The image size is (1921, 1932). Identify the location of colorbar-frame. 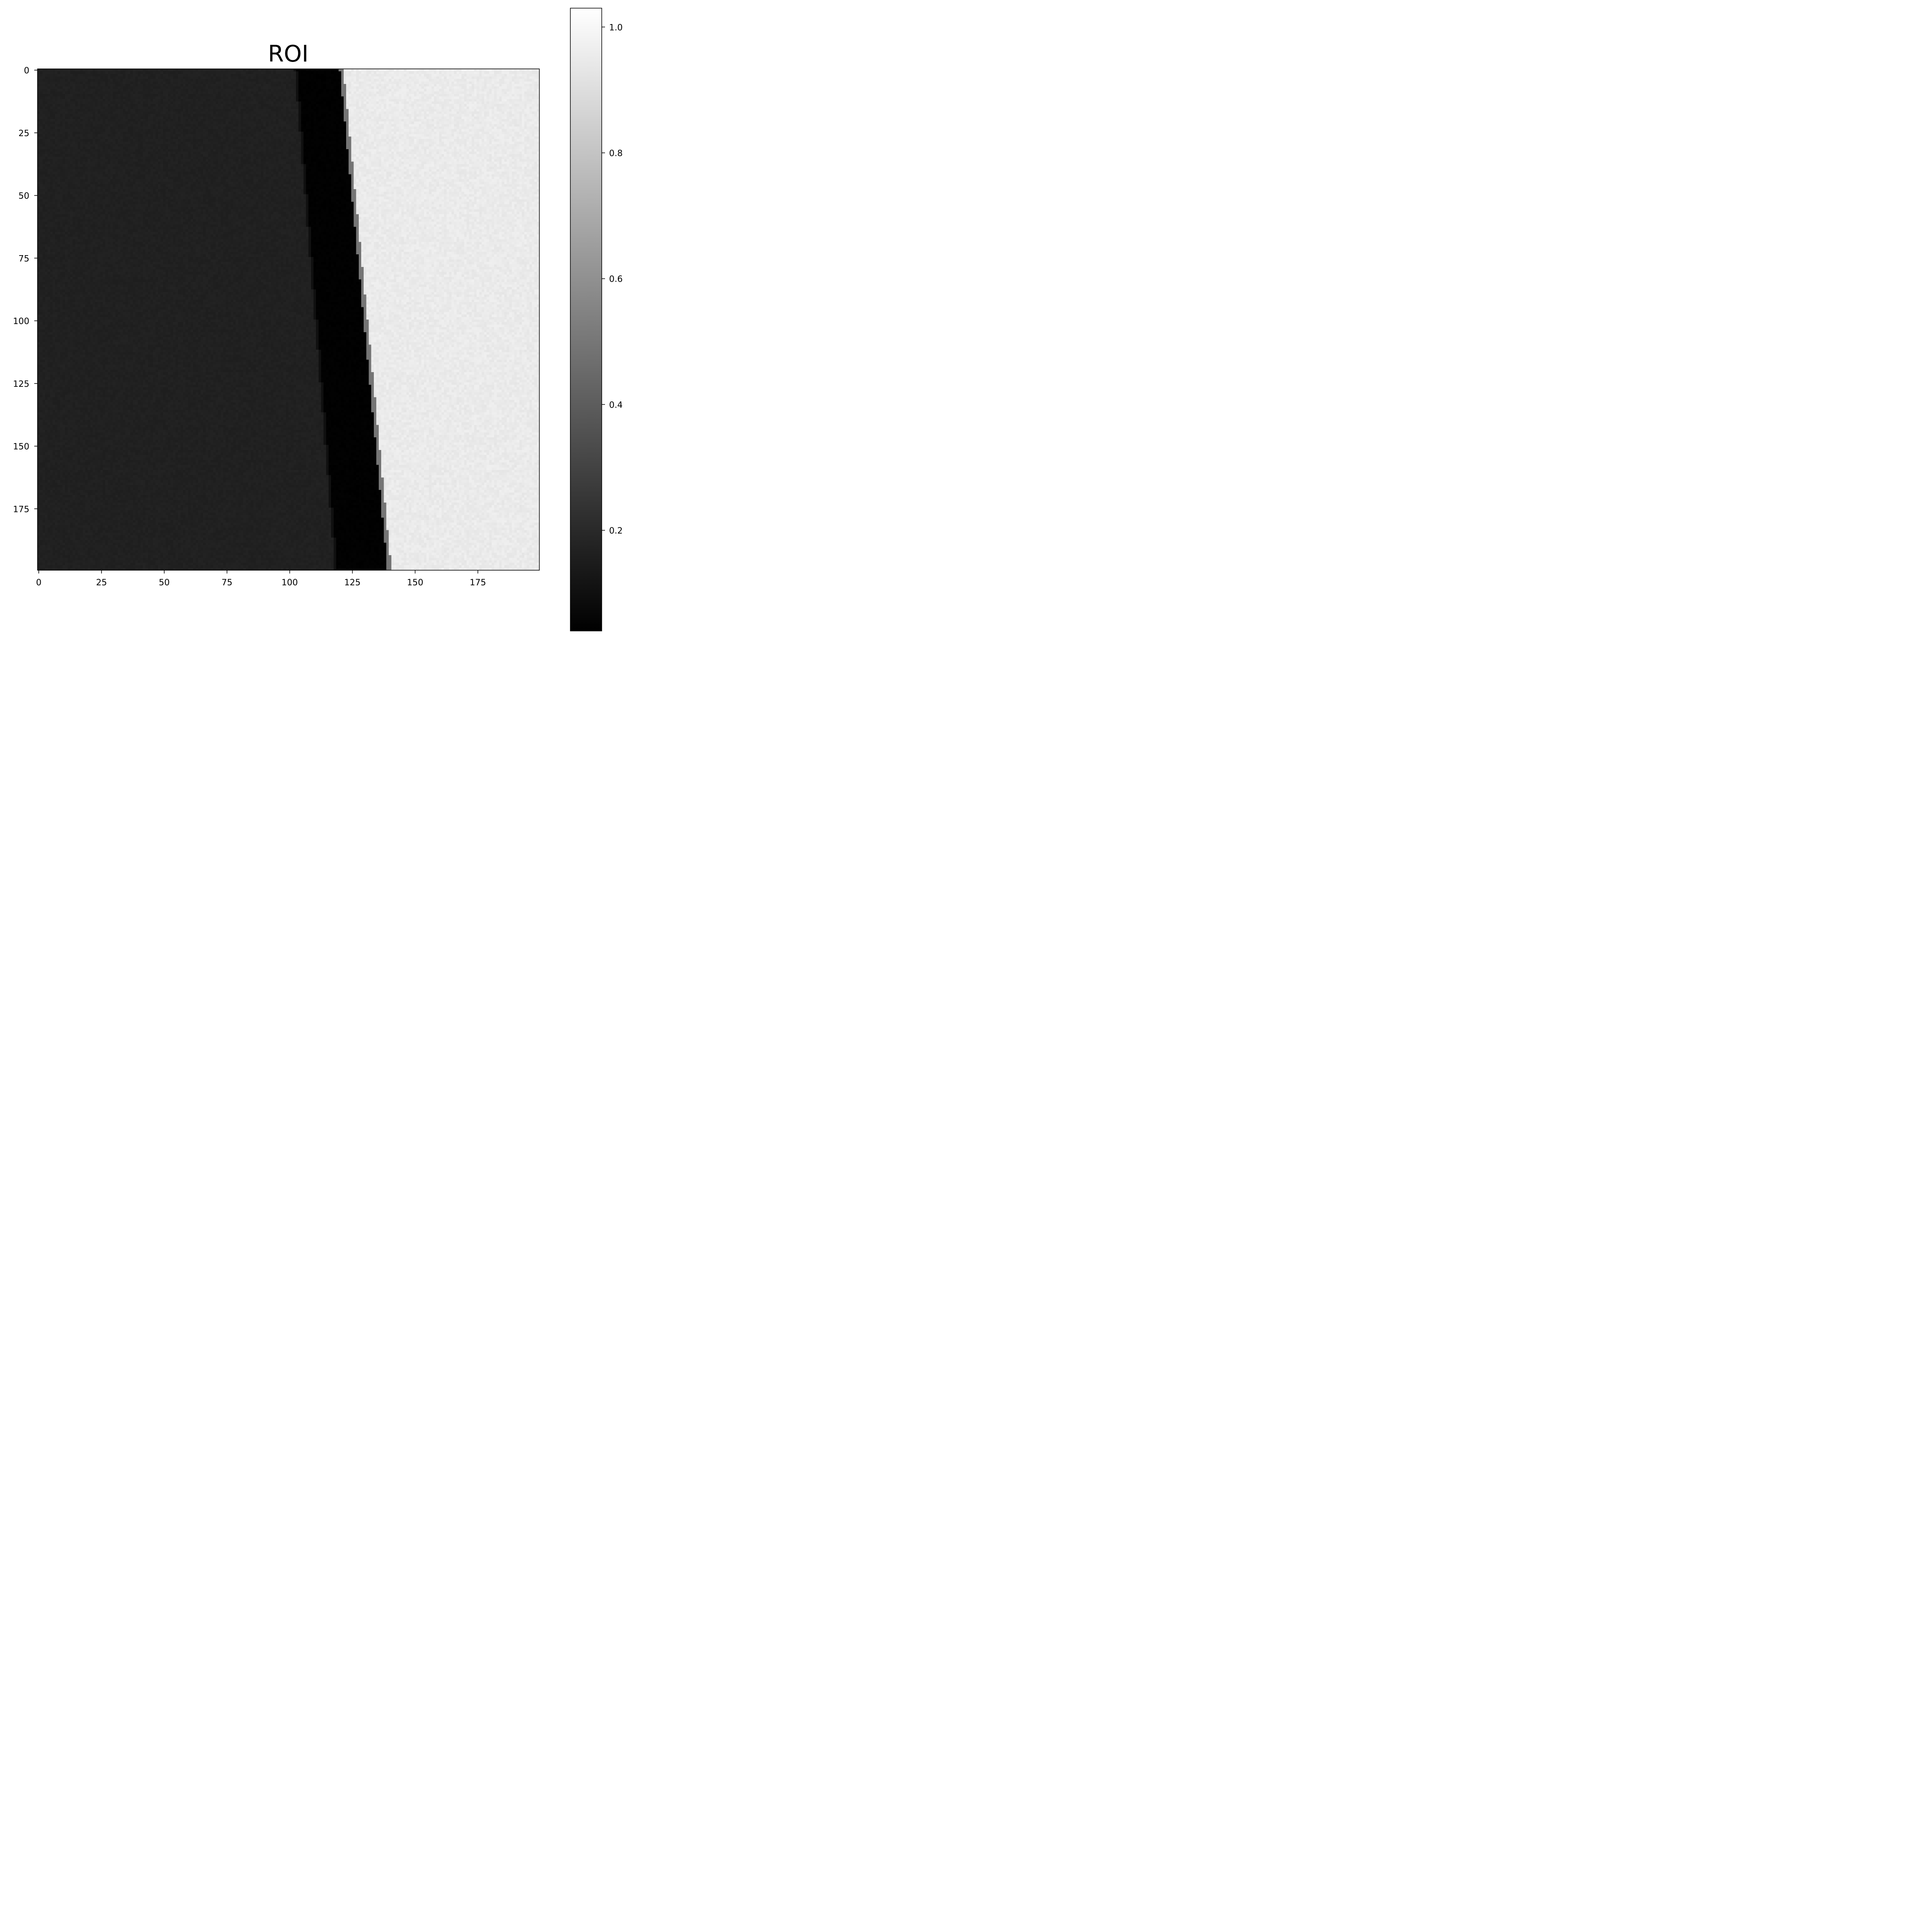
(586, 319).